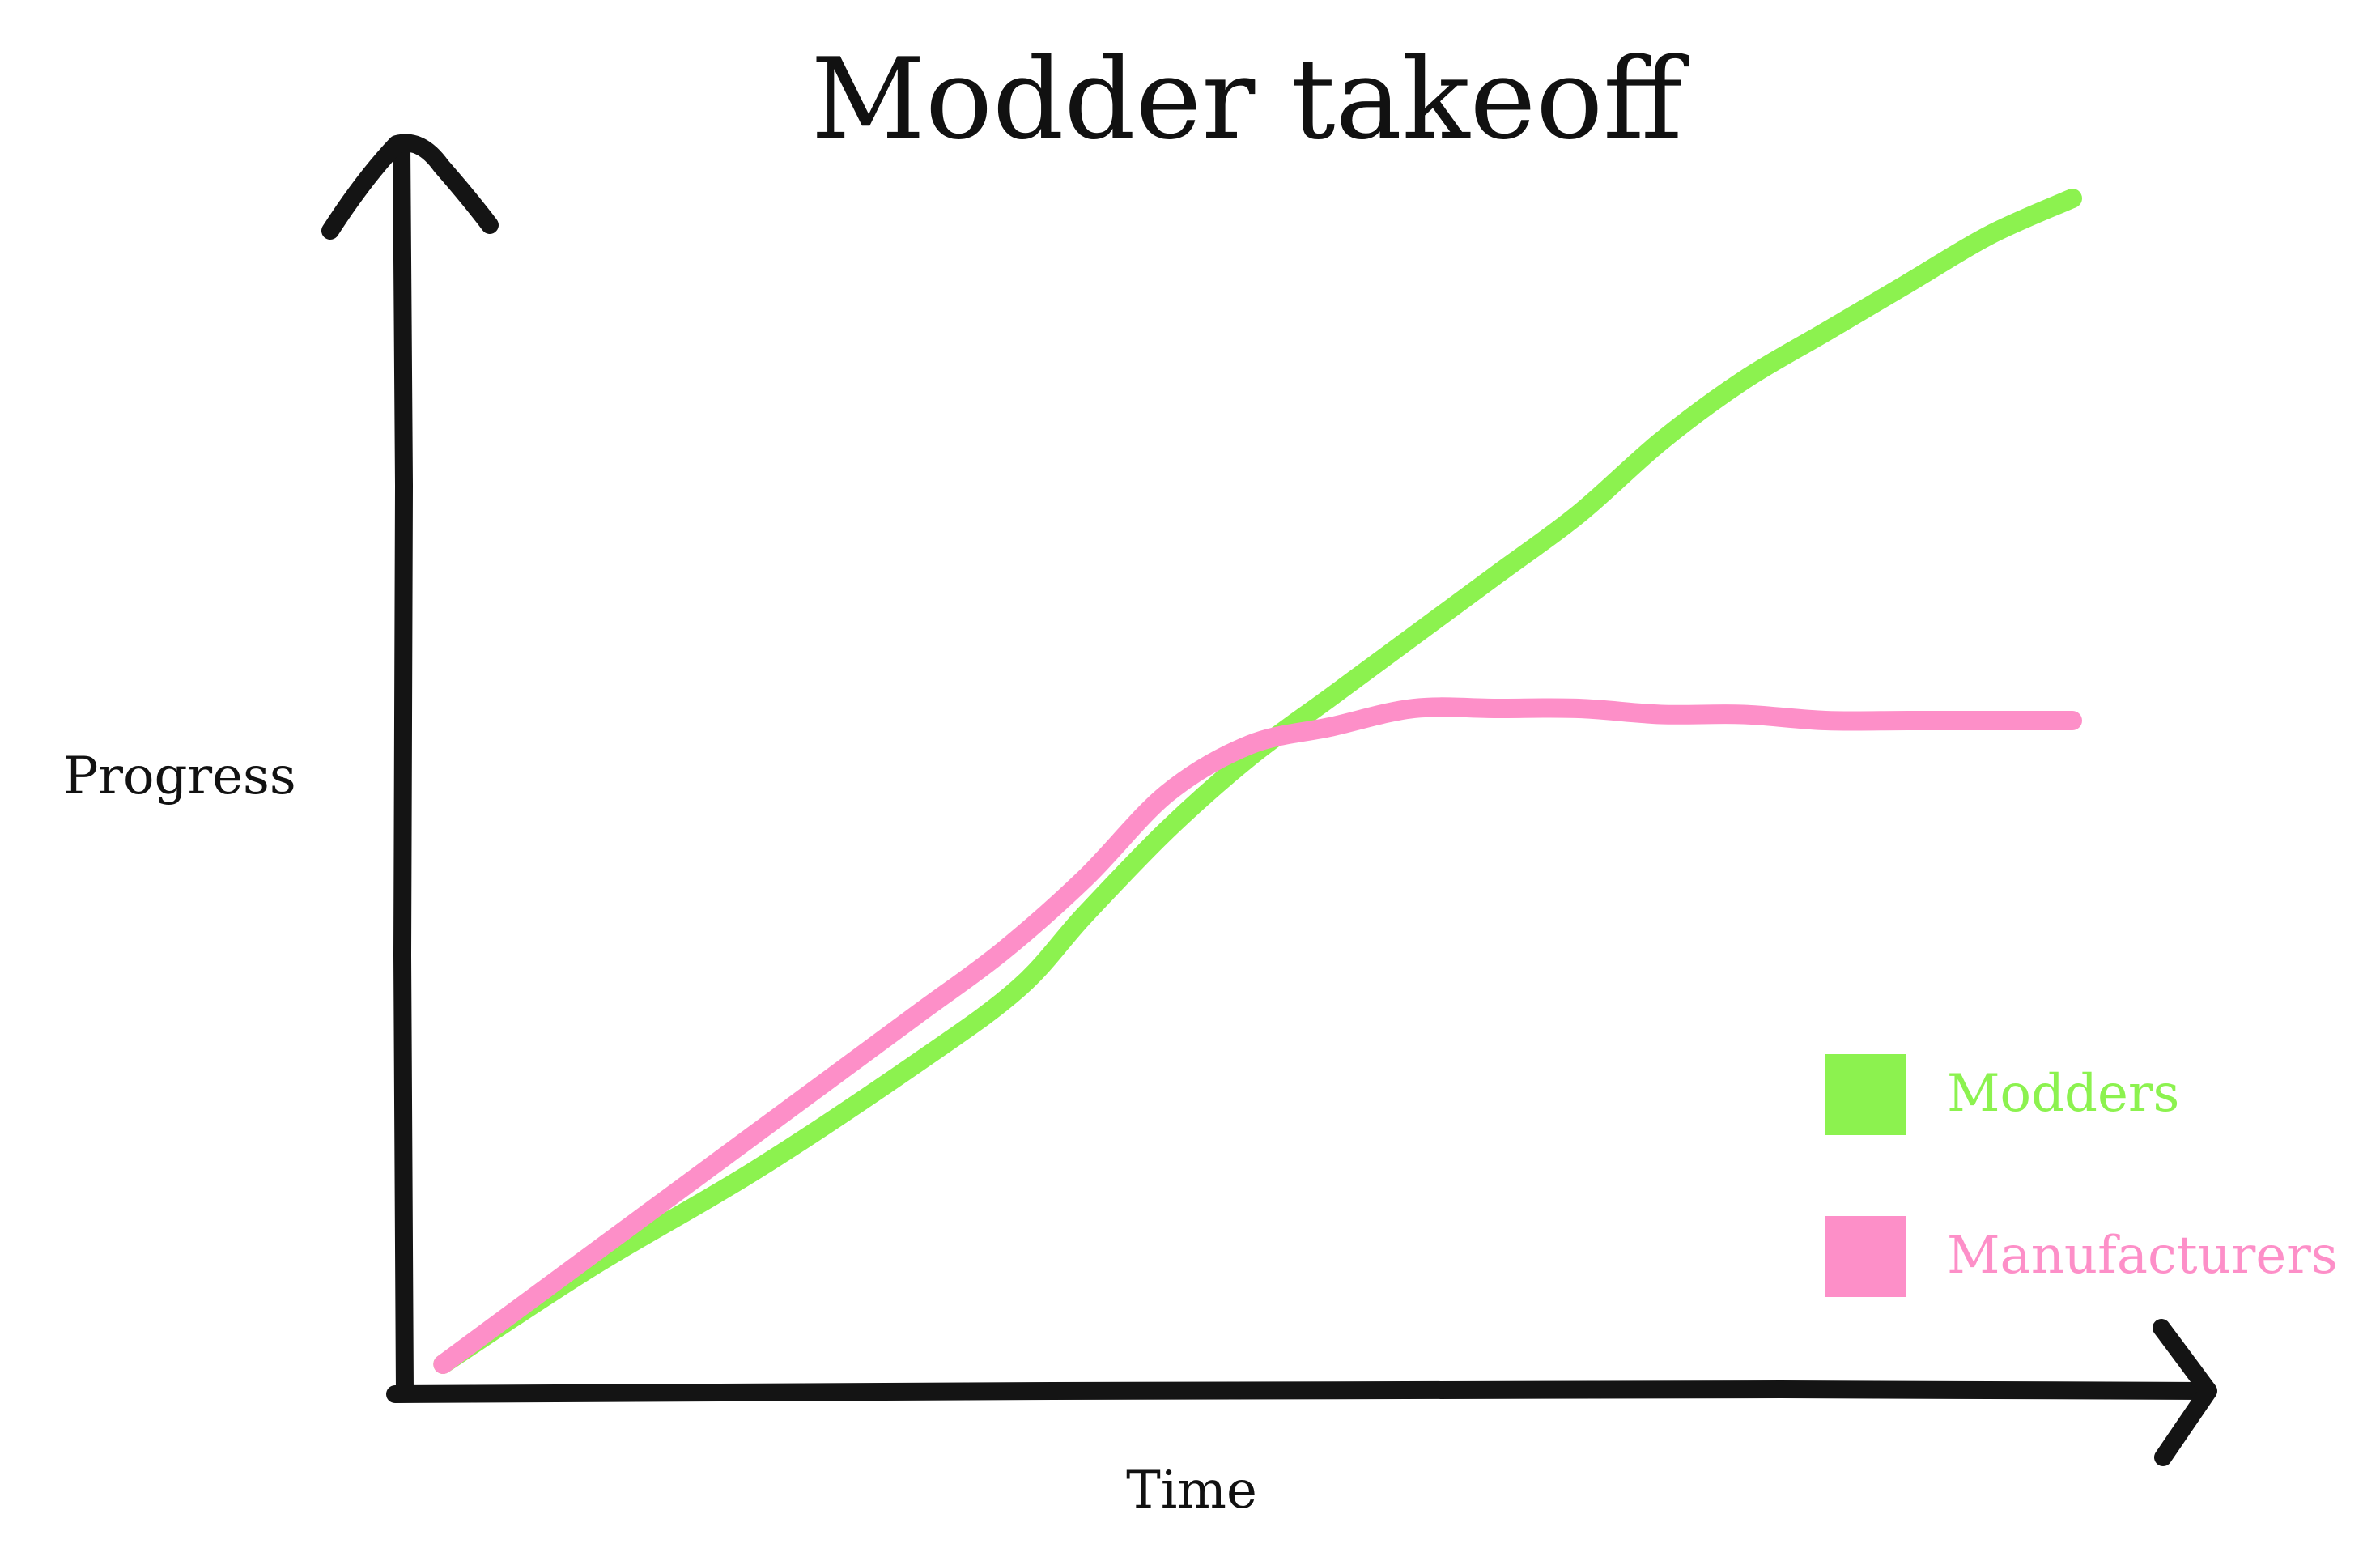 The height and width of the screenshot is (1548, 2380). I want to click on x-axis-label: Time, so click(1192, 1490).